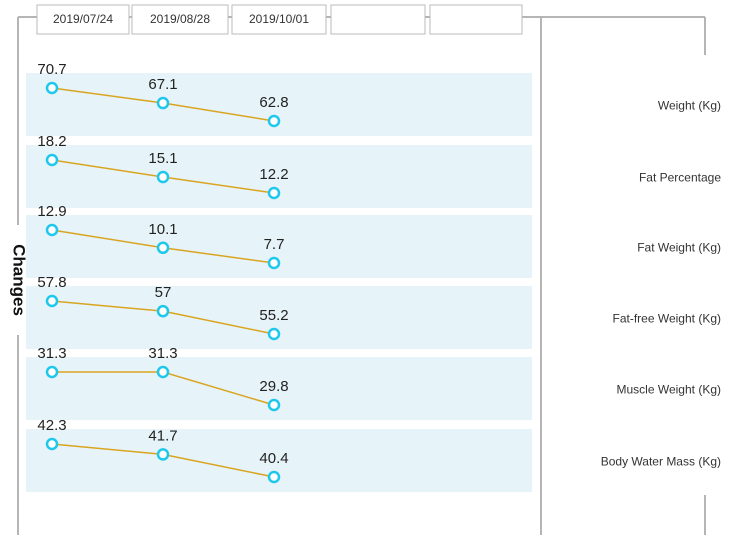  I want to click on date-label: 2019/07/24, so click(83, 19).